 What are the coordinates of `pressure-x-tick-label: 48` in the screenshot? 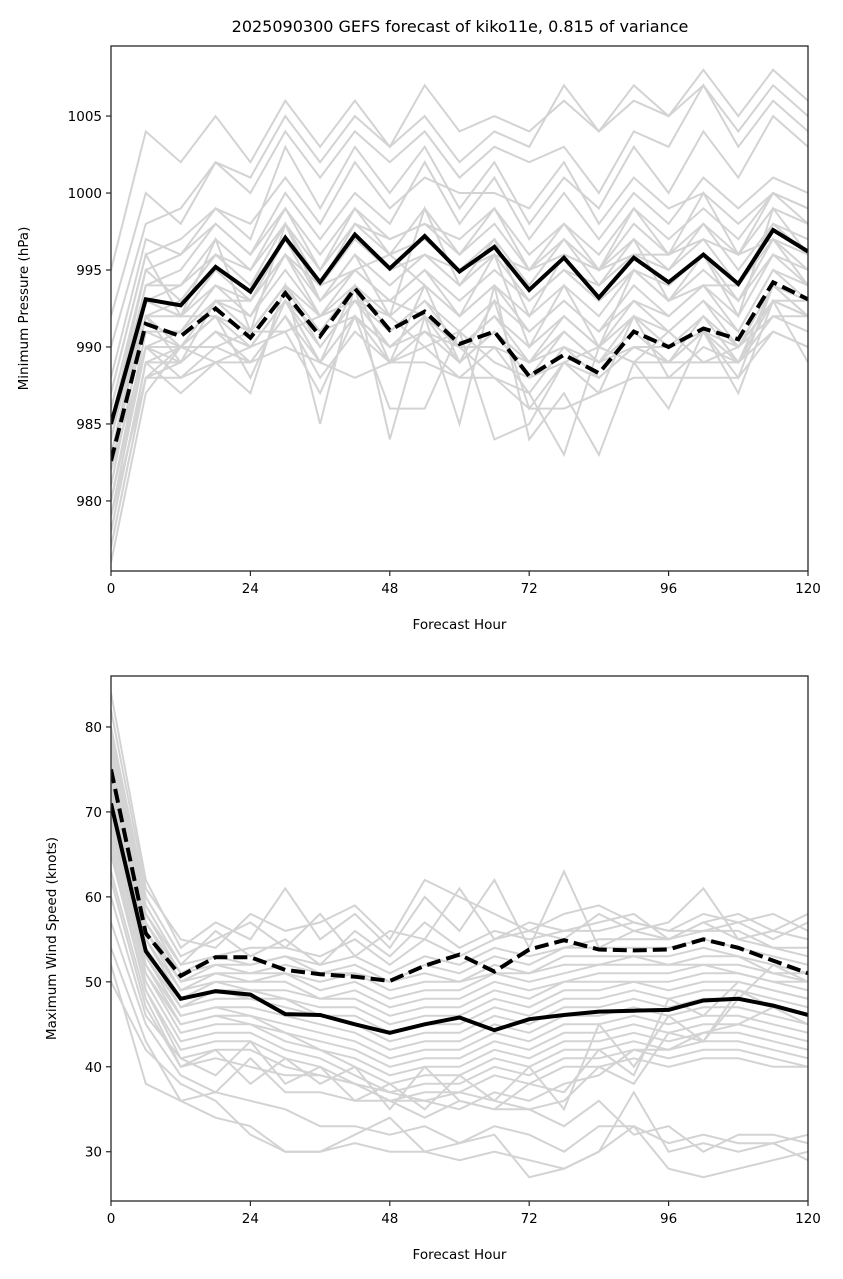 It's located at (389, 589).